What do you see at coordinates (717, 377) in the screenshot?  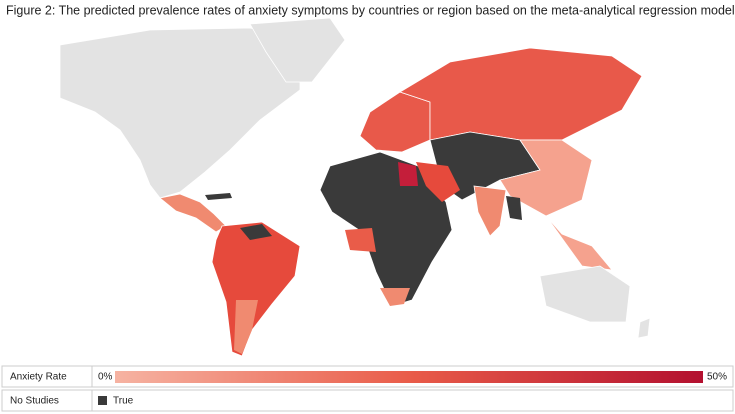 I see `legend-max: 50%` at bounding box center [717, 377].